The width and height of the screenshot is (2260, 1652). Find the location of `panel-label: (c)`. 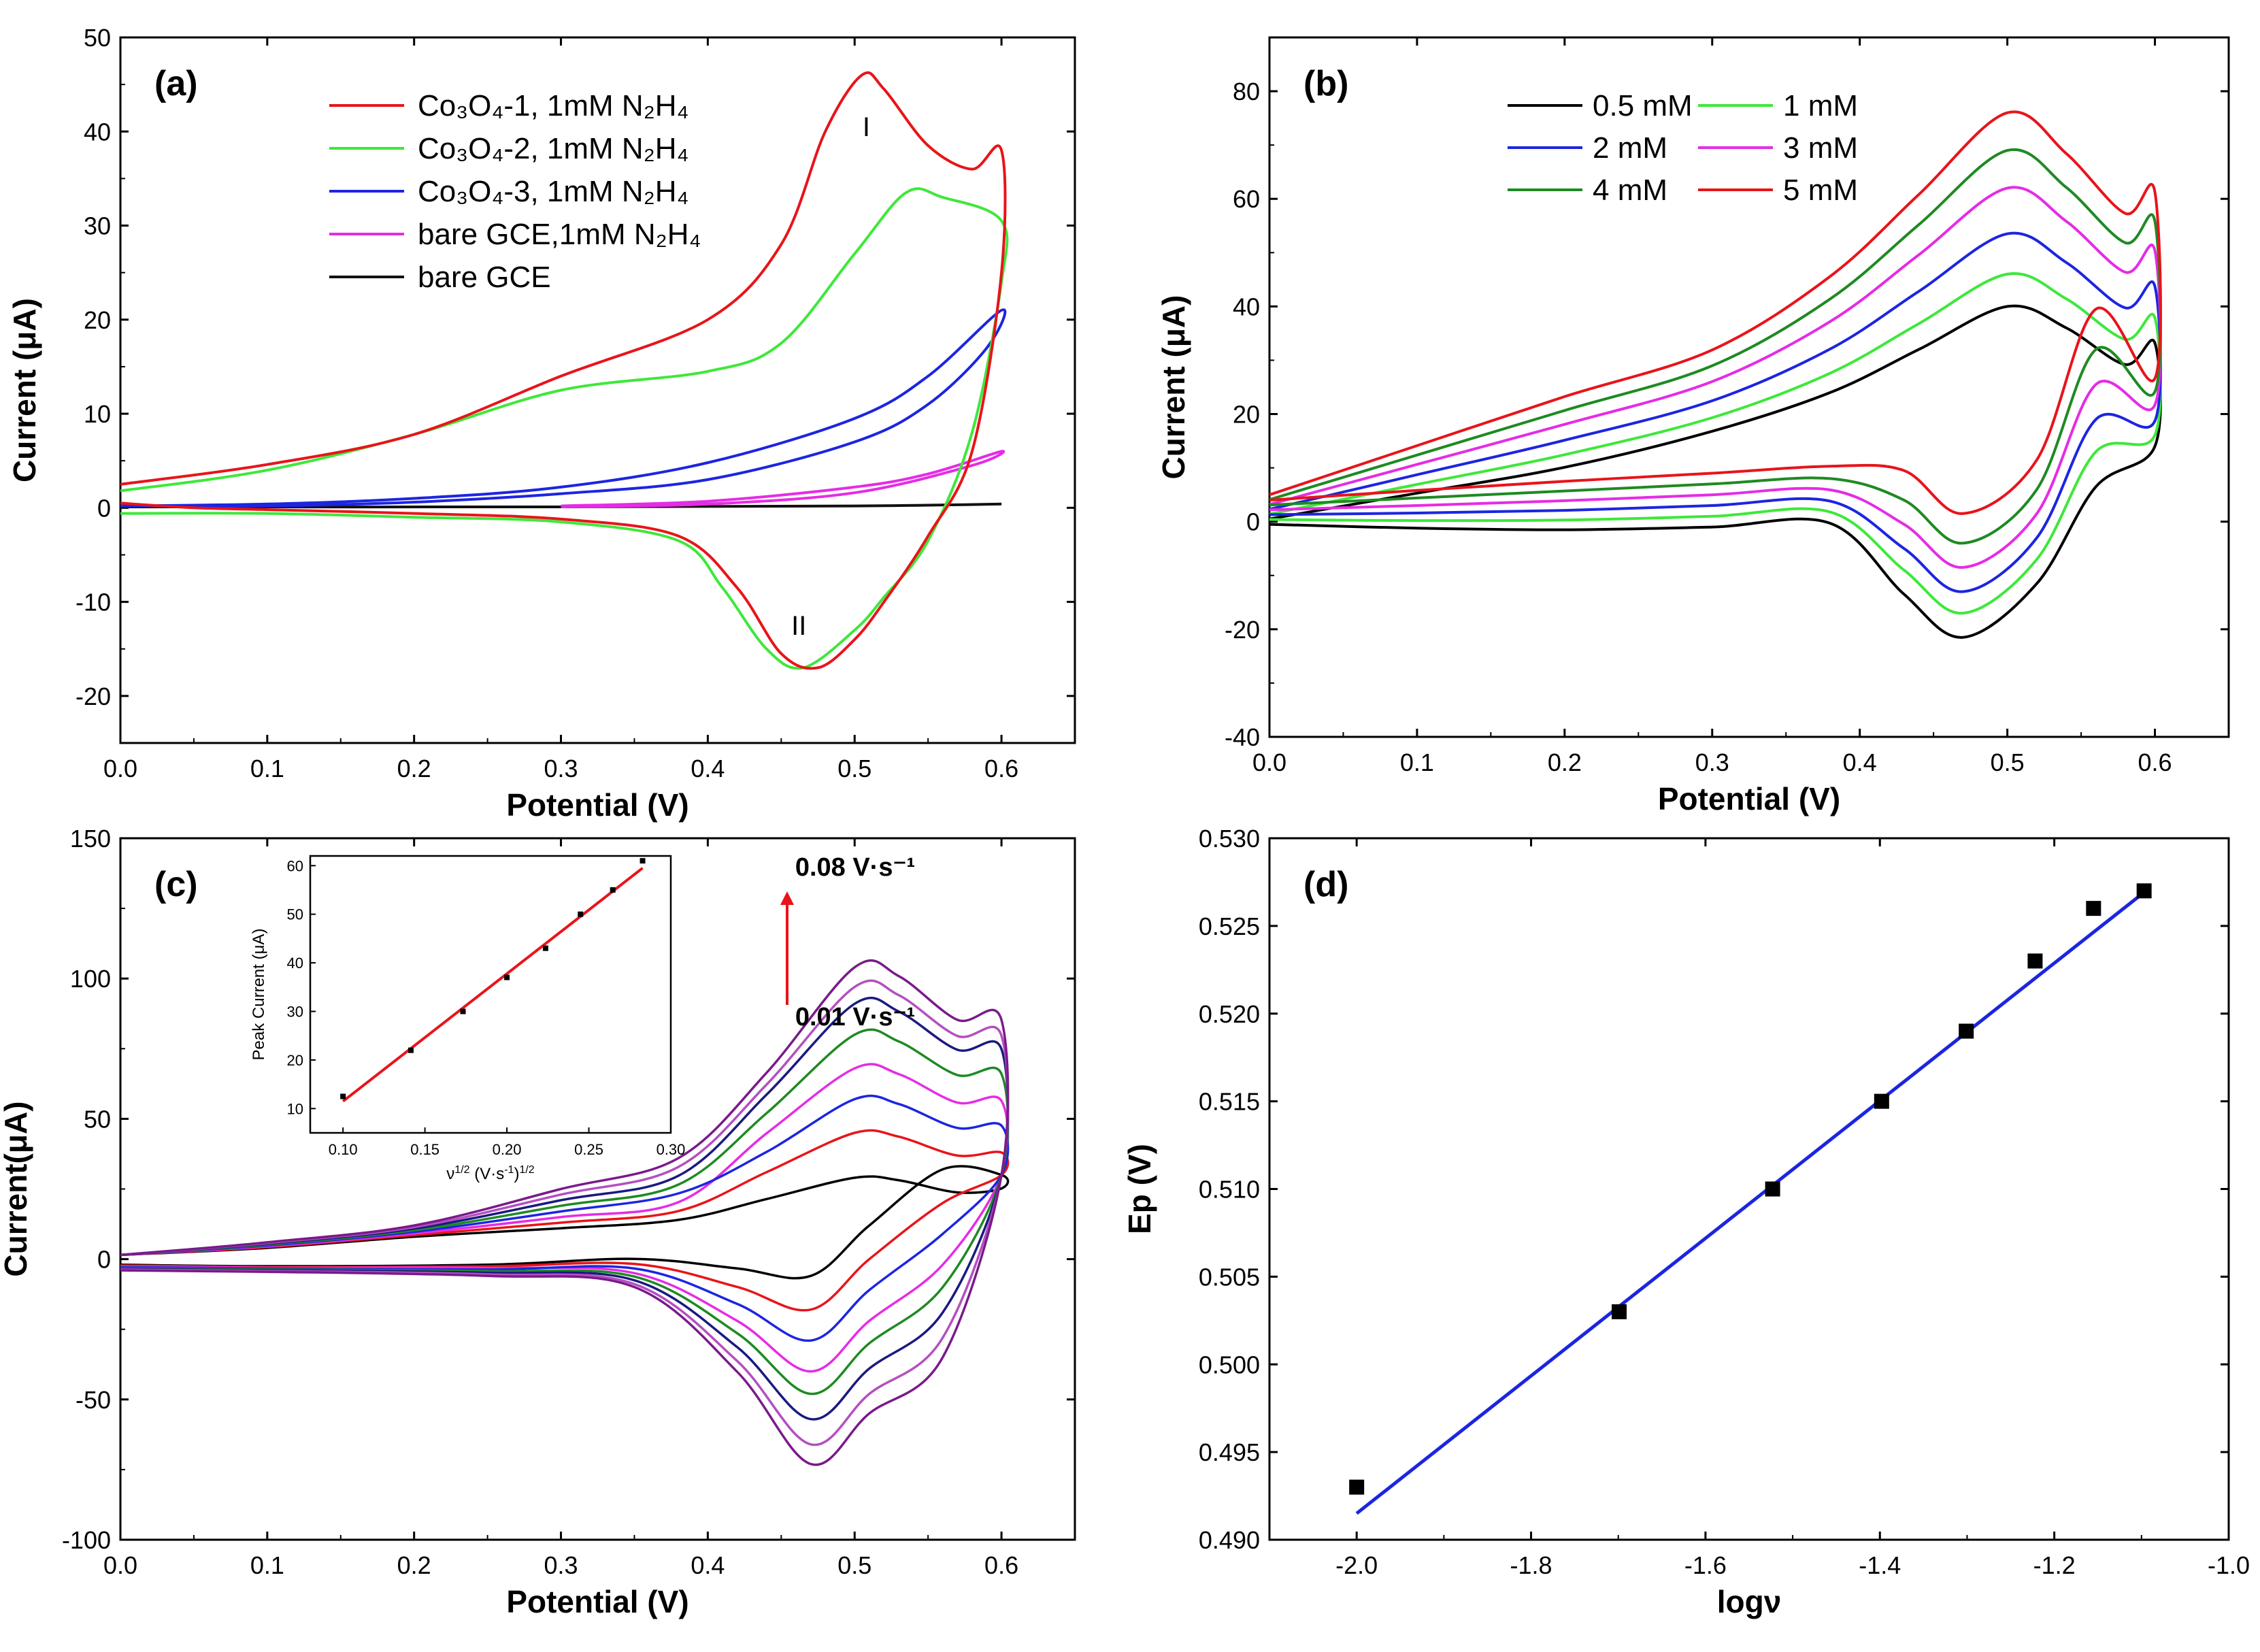

panel-label: (c) is located at coordinates (176, 884).